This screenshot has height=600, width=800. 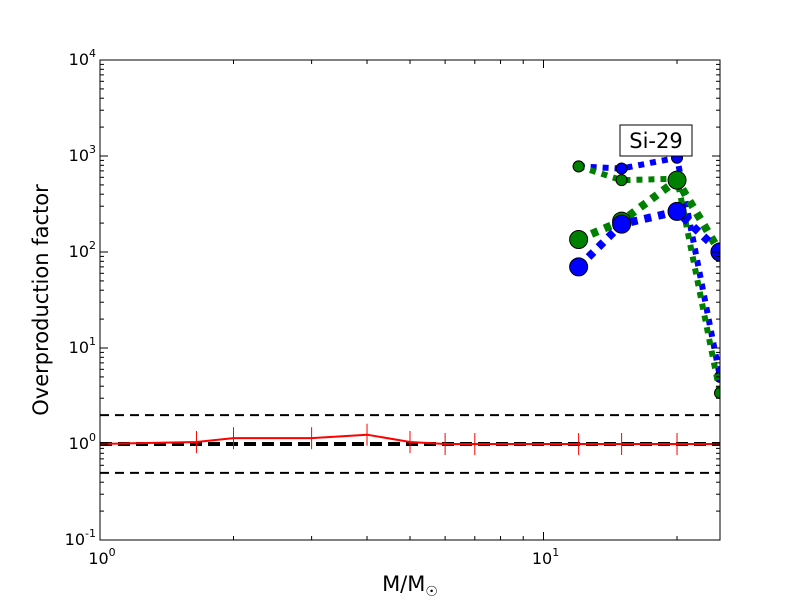 What do you see at coordinates (92, 53) in the screenshot?
I see `tick-label-exponent: 4` at bounding box center [92, 53].